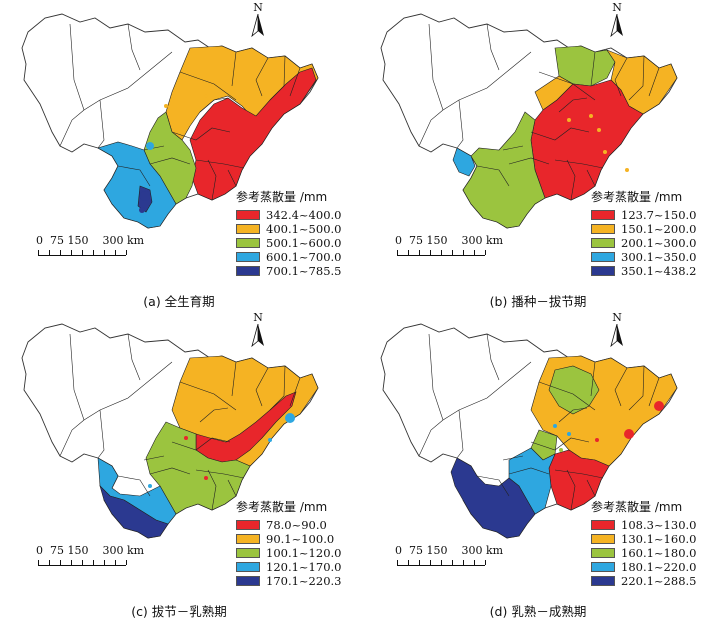 The image size is (717, 620). Describe the element at coordinates (304, 242) in the screenshot. I see `legend-label: 500.1~600.0` at that location.